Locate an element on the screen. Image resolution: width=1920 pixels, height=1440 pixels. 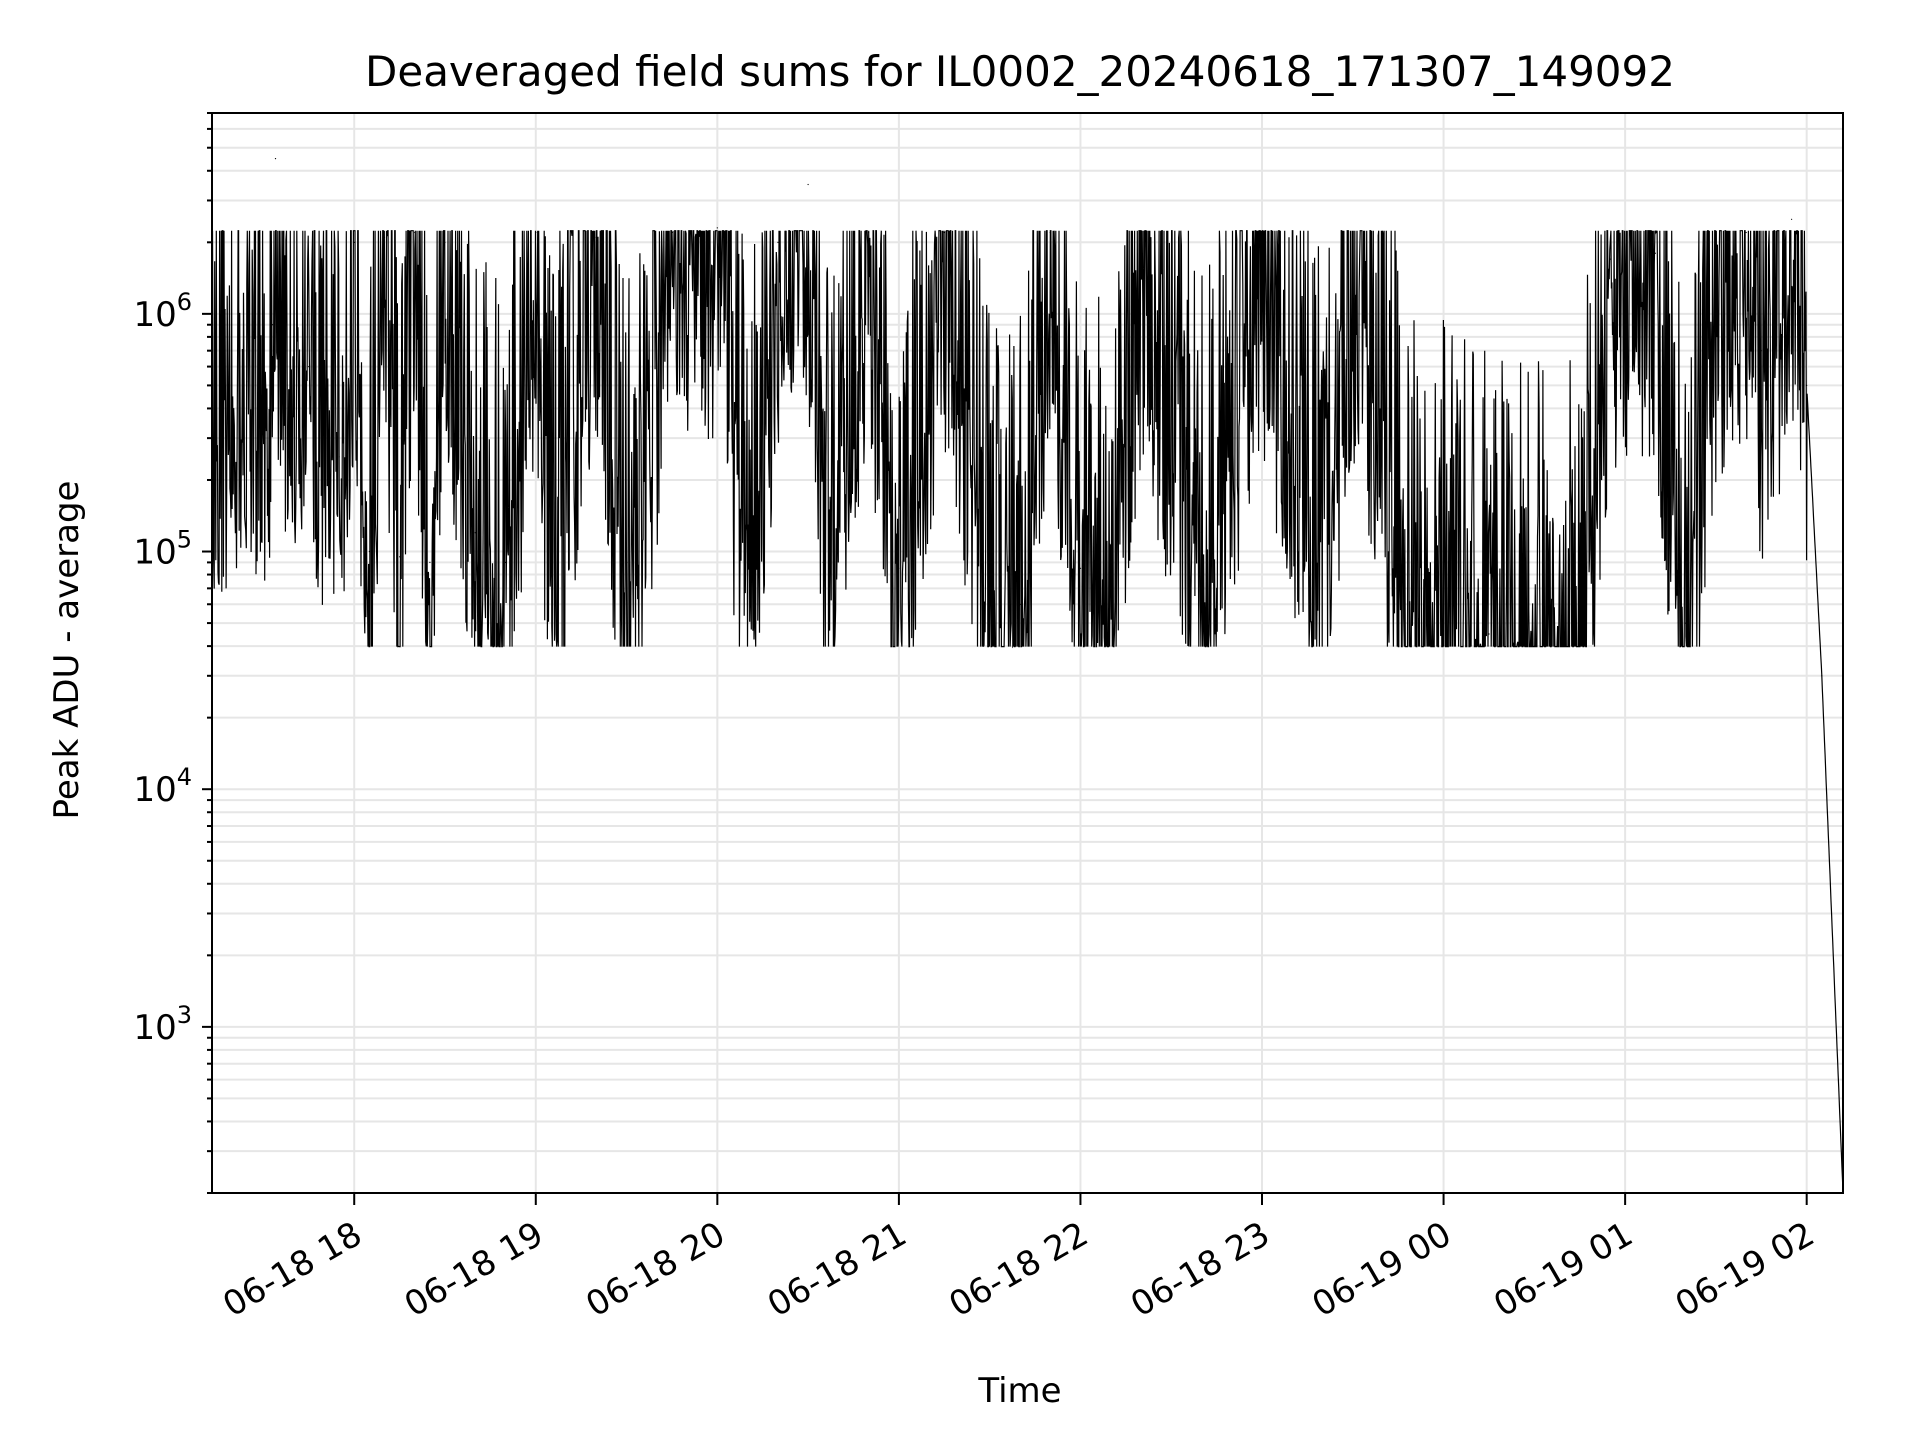
x-tick-label: 06-18 22 is located at coordinates (1019, 1269).